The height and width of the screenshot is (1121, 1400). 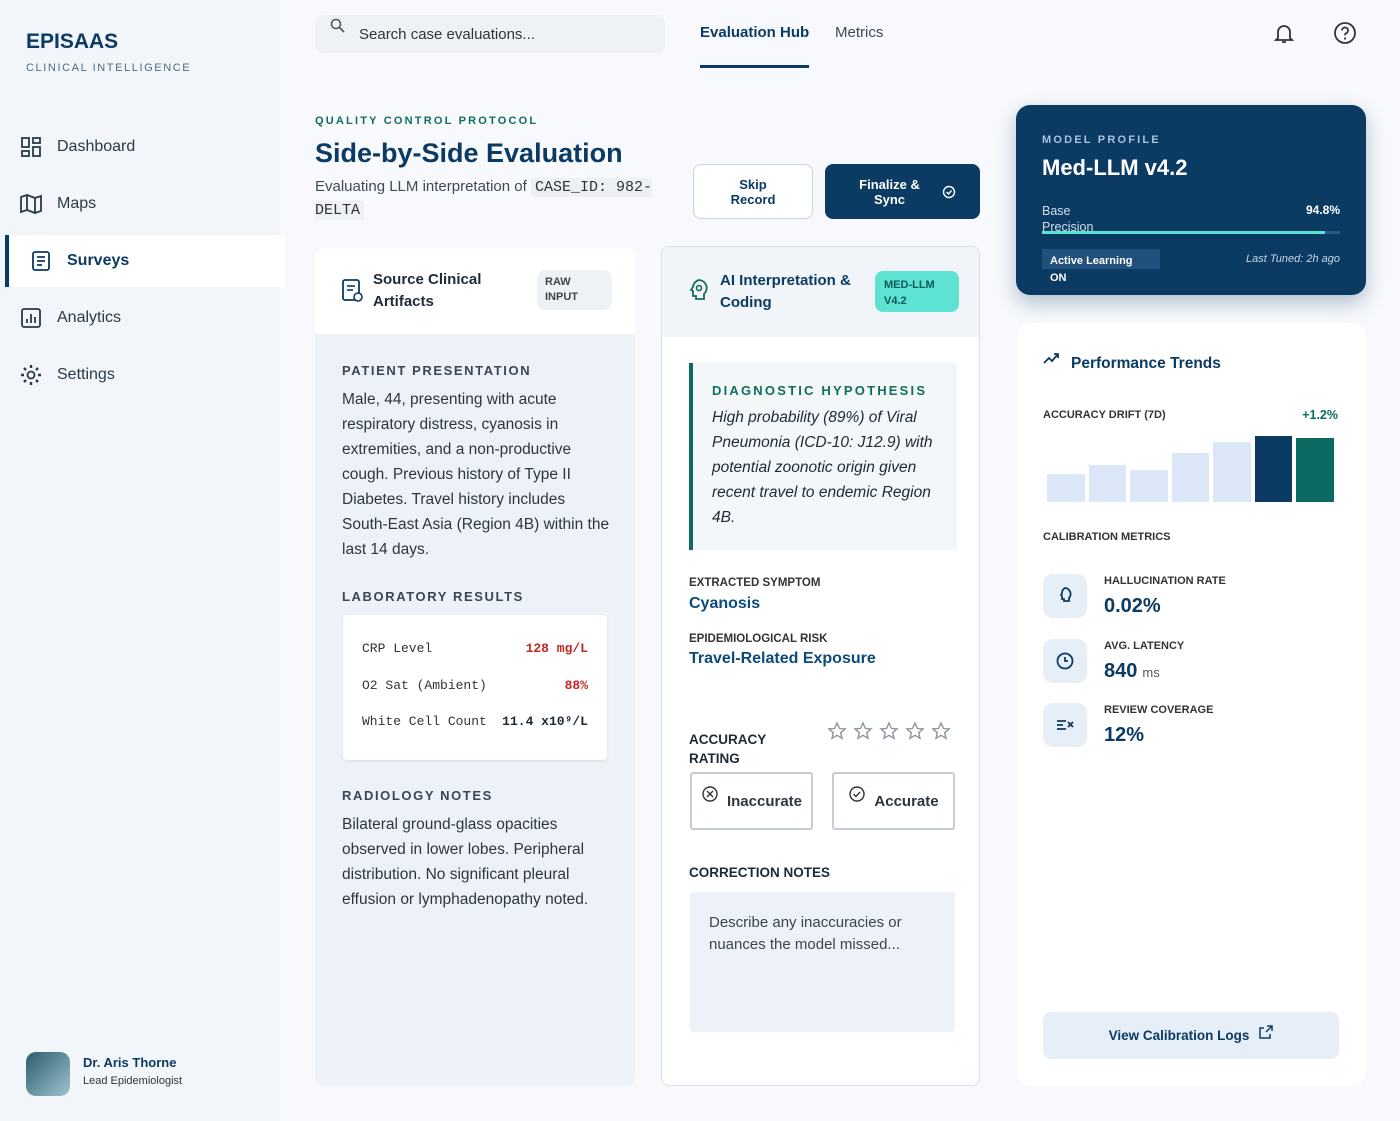 What do you see at coordinates (1132, 606) in the screenshot?
I see `metric-value: 0.02%` at bounding box center [1132, 606].